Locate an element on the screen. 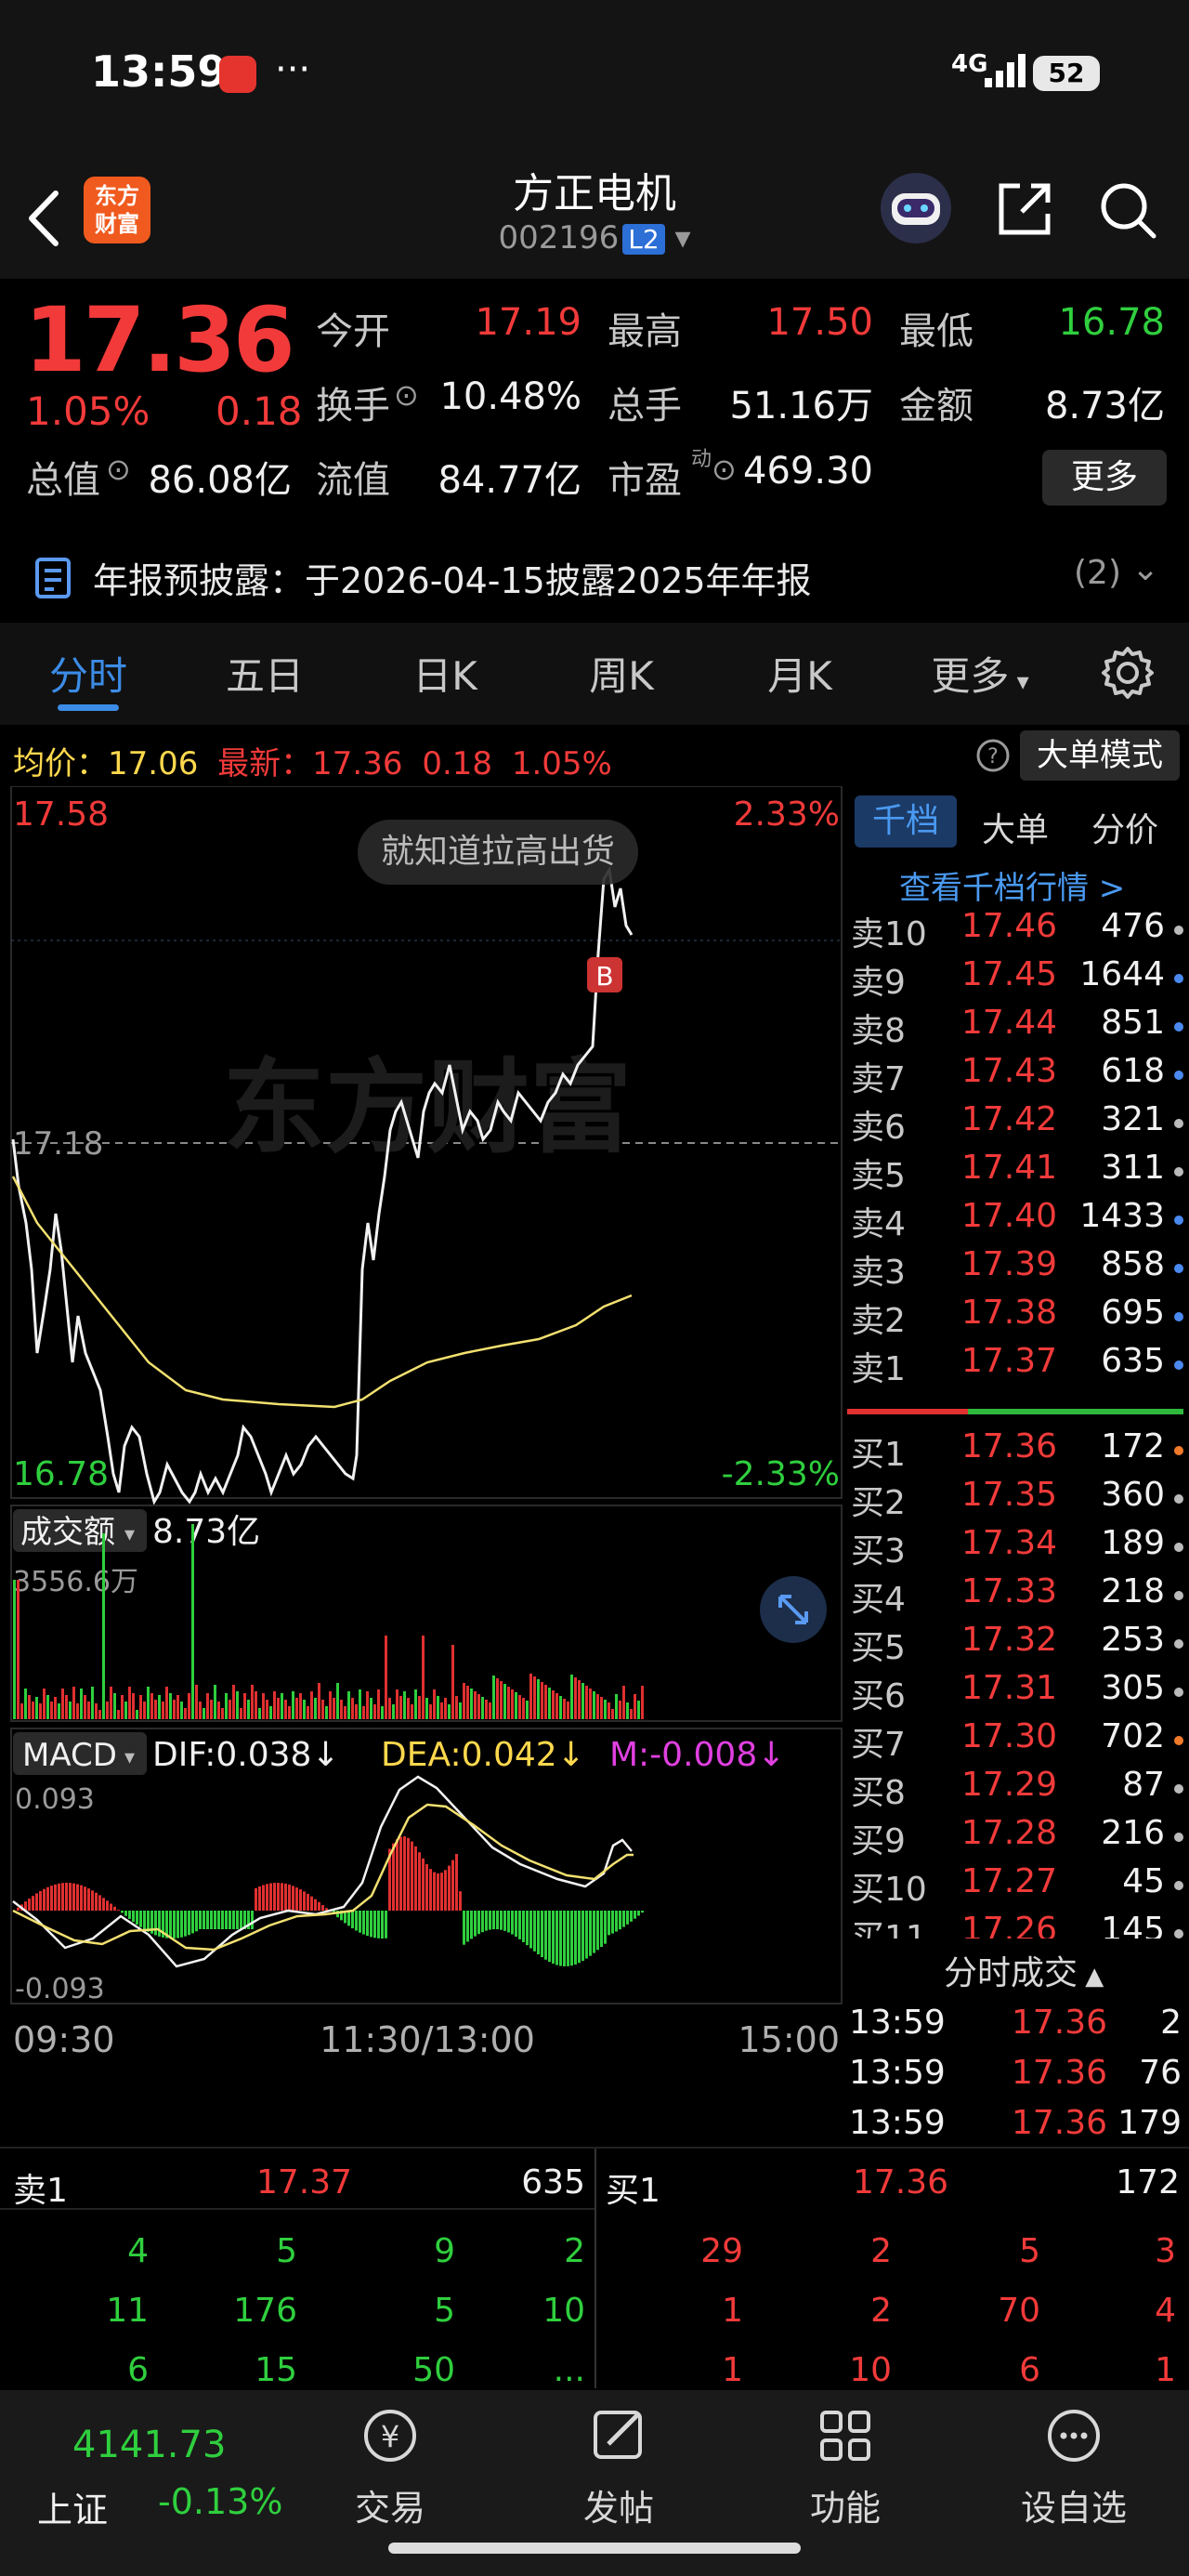  bid-row: 买2 17.35 360 is located at coordinates (1018, 1500).